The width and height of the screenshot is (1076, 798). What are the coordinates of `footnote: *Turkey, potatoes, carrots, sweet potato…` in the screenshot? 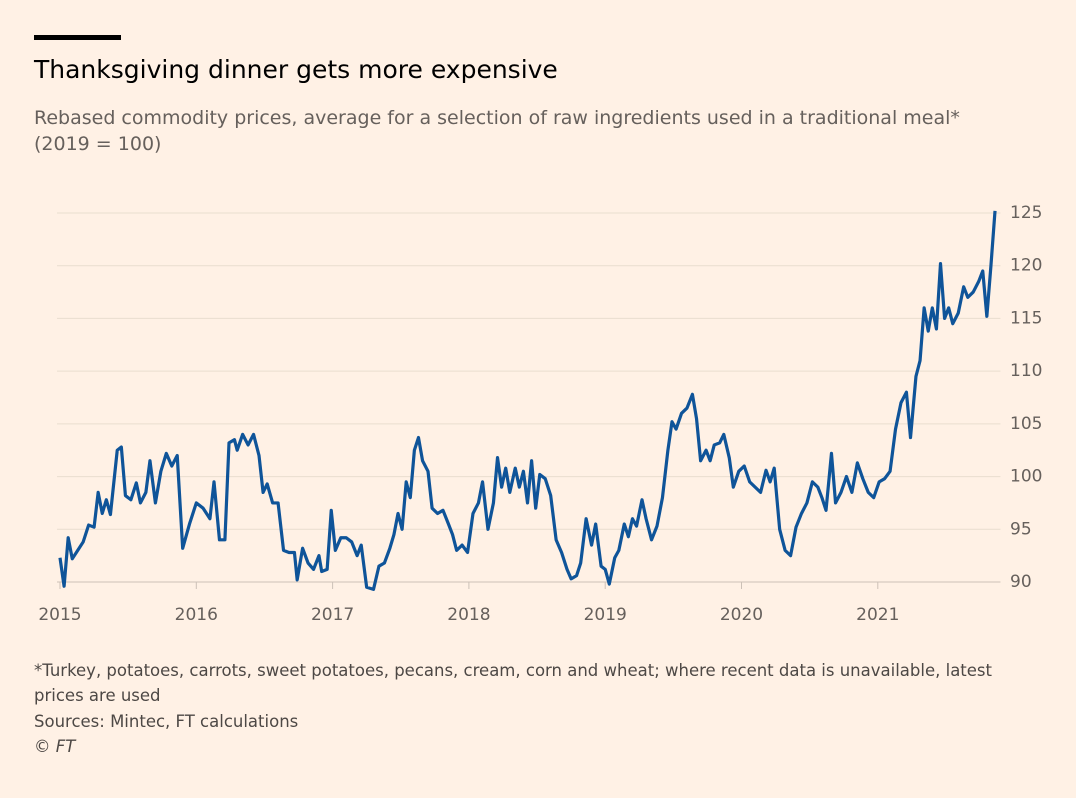 It's located at (513, 683).